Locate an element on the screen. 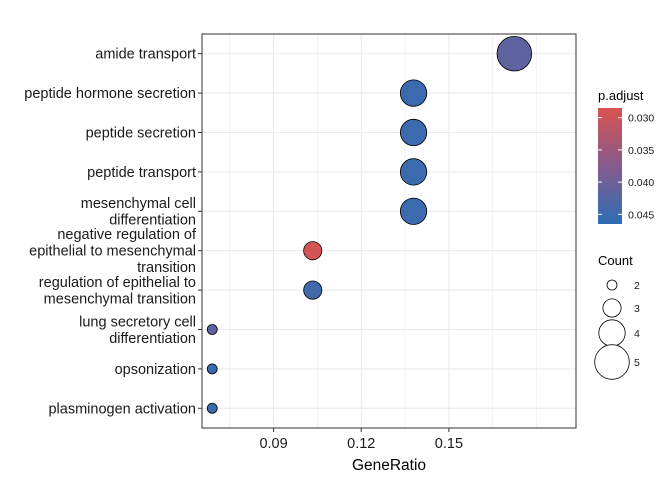 The width and height of the screenshot is (672, 480). count-legend-label: 5 is located at coordinates (637, 363).